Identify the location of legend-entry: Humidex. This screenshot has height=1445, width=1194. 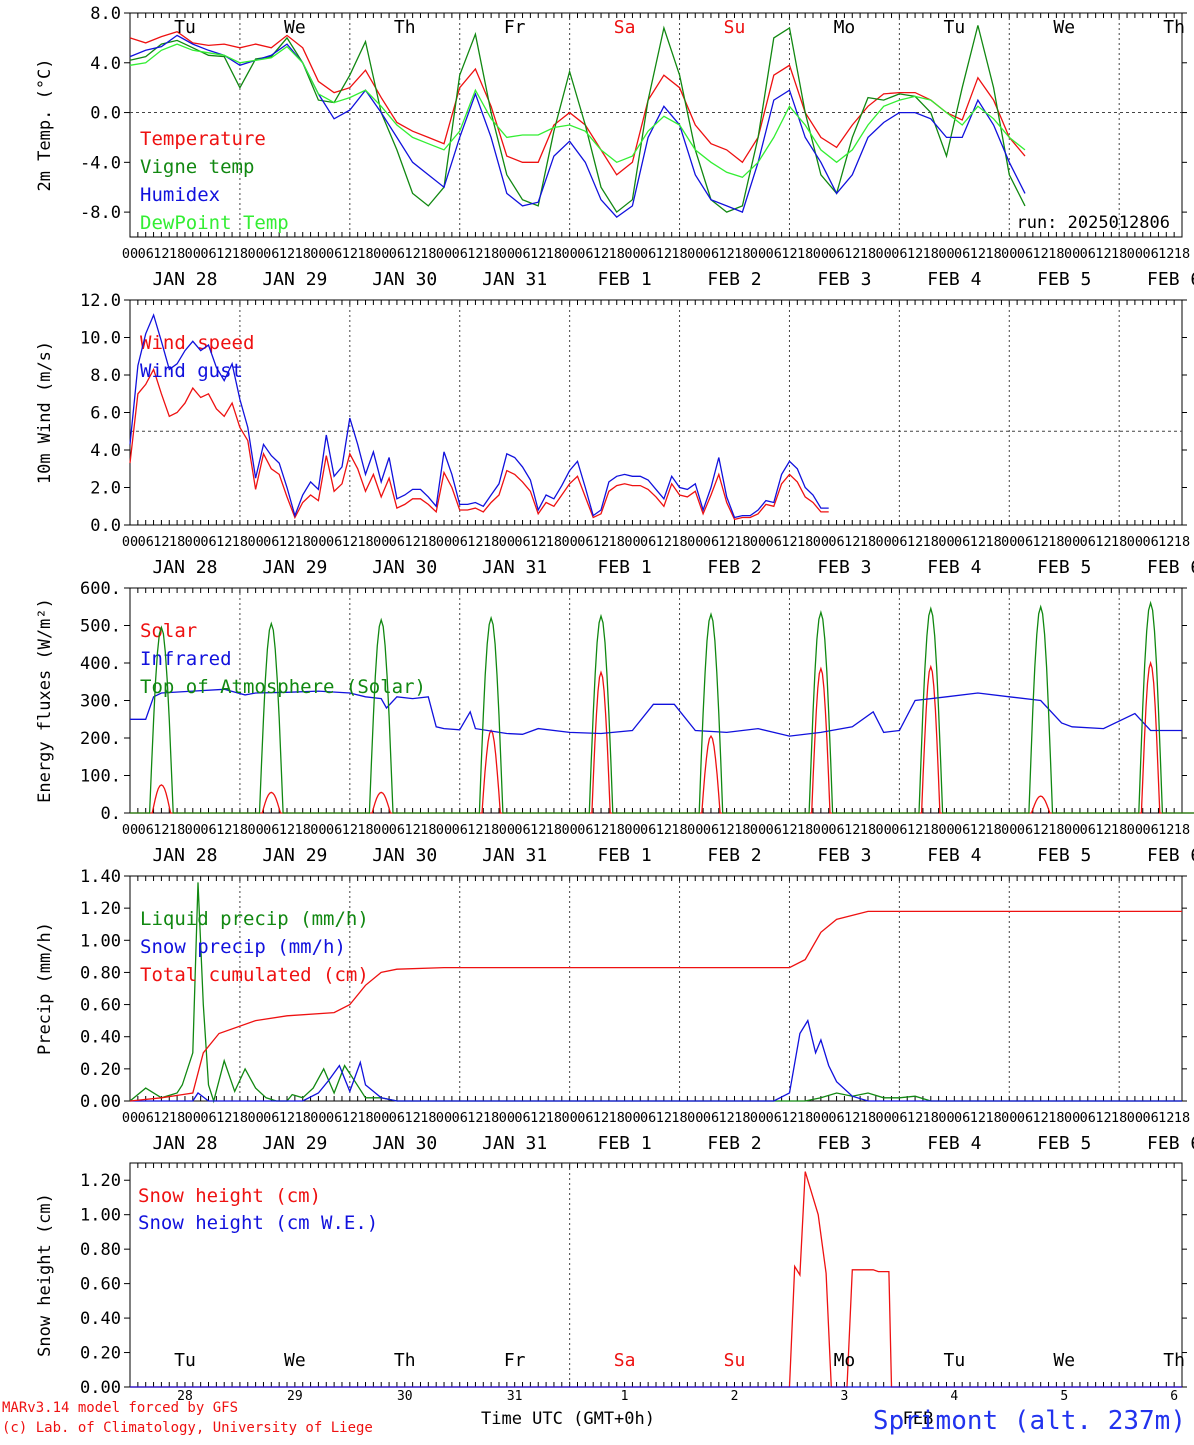
(180, 195).